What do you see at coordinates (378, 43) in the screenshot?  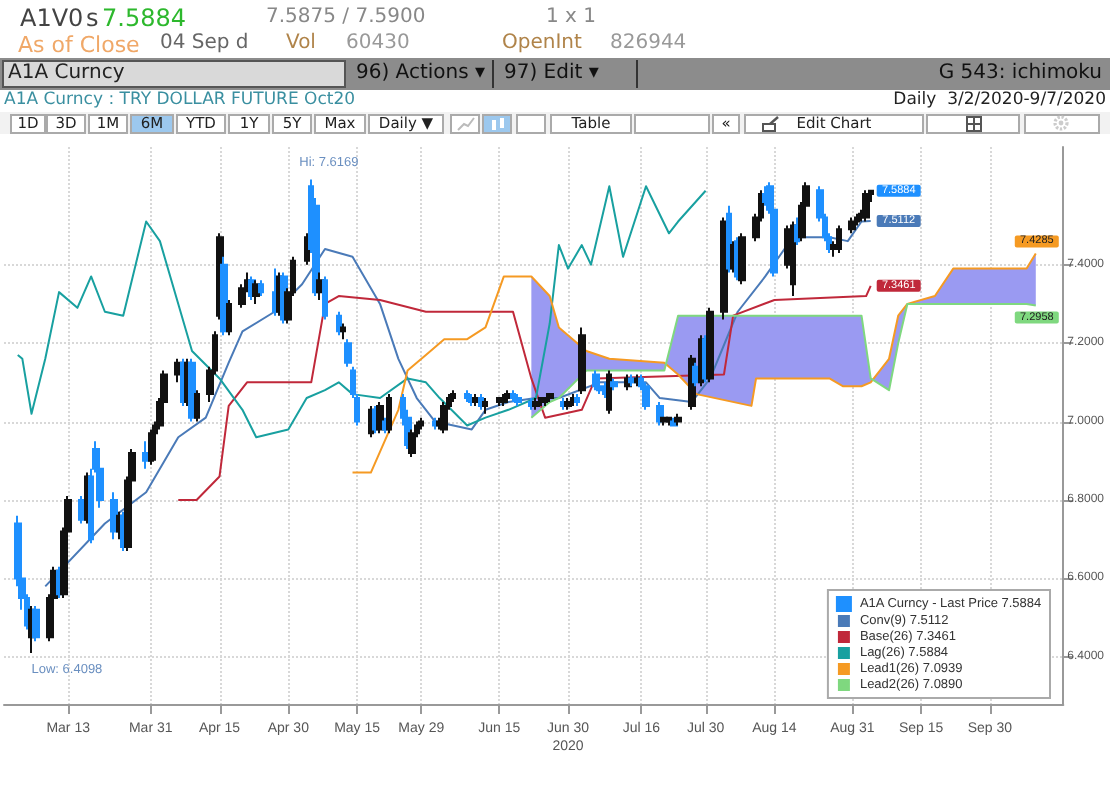 I see `text: 60430` at bounding box center [378, 43].